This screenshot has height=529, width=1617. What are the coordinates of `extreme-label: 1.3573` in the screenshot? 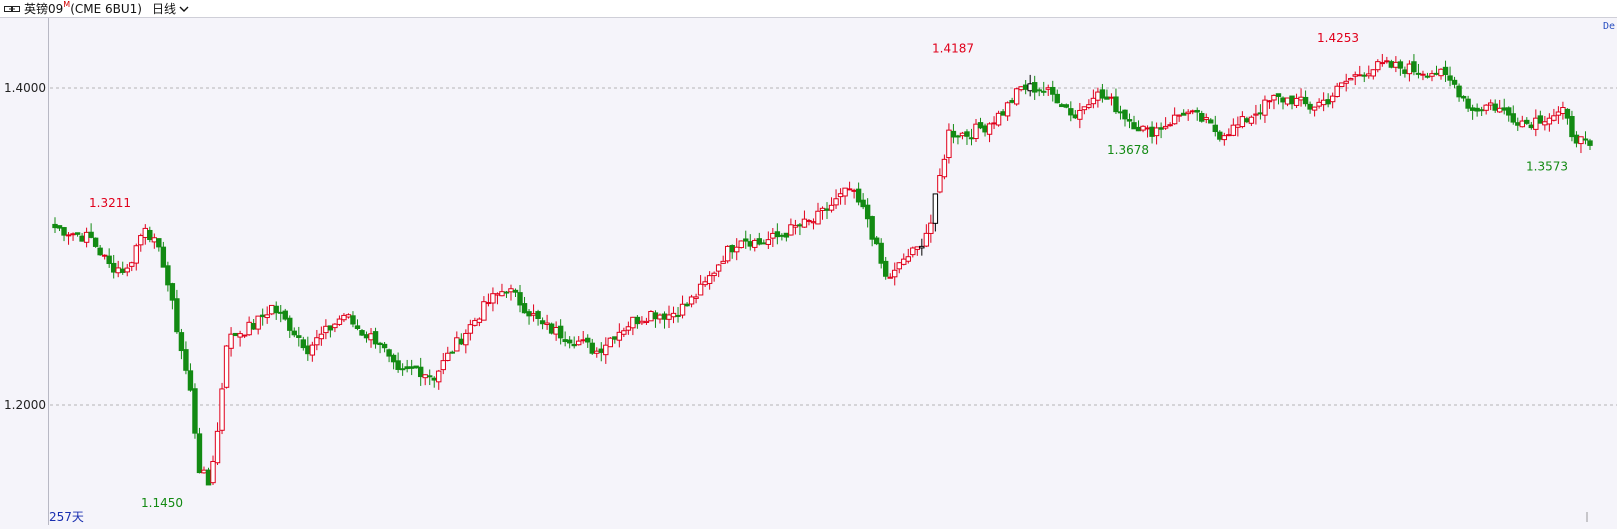 It's located at (1547, 167).